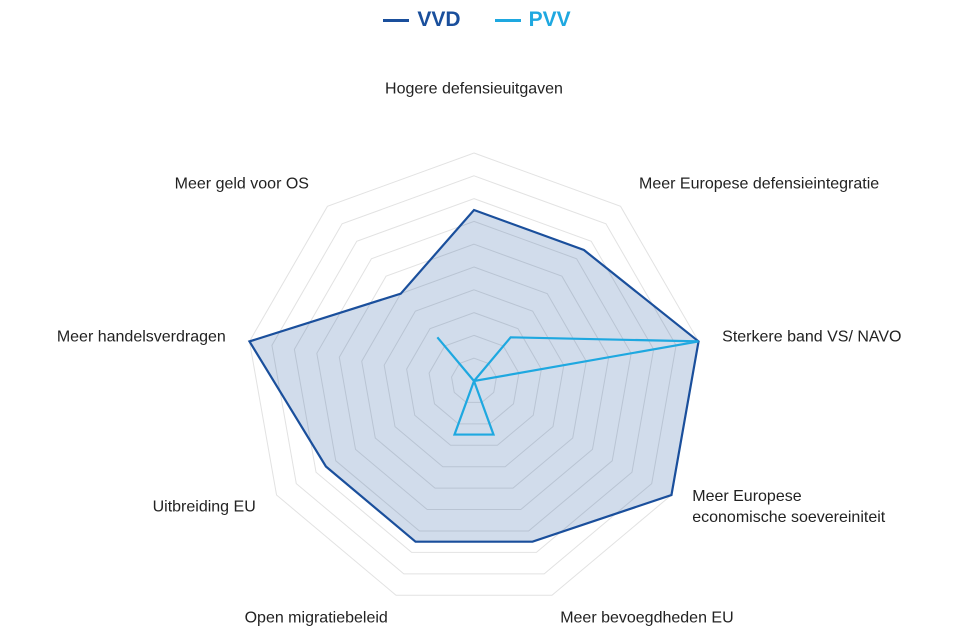 Image resolution: width=954 pixels, height=632 pixels. Describe the element at coordinates (789, 507) in the screenshot. I see `axis-label: Meer Europese economische soevereiniteit` at that location.